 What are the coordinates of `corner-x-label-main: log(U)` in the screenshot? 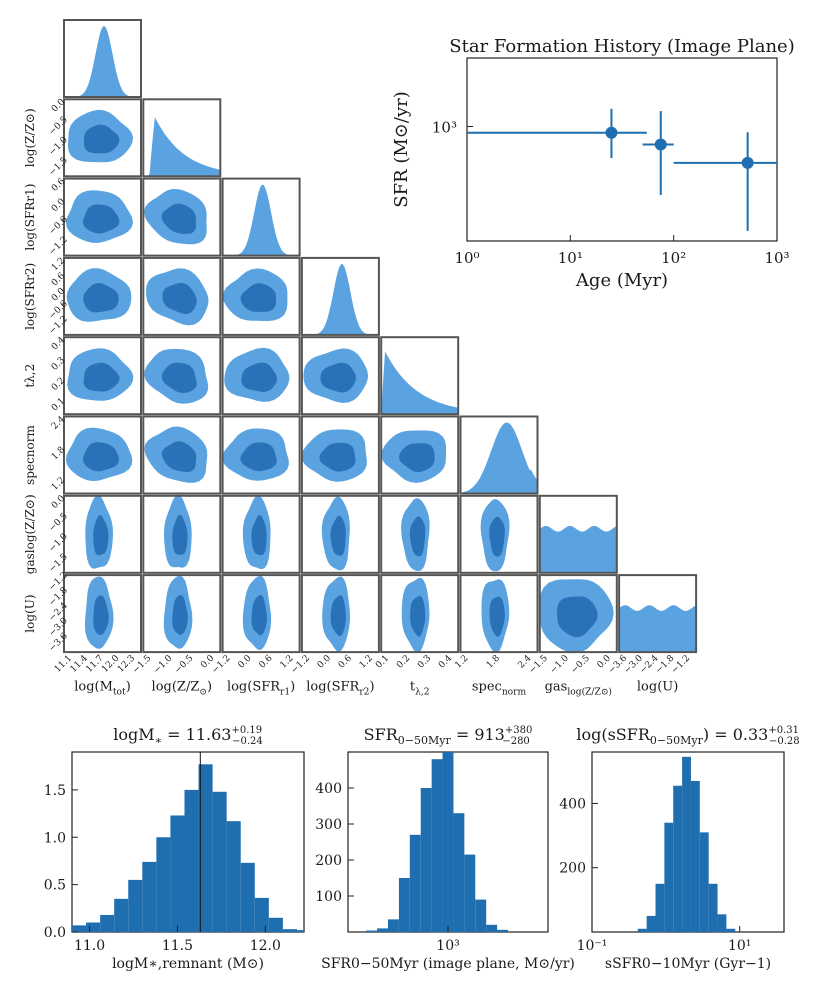 It's located at (657, 686).